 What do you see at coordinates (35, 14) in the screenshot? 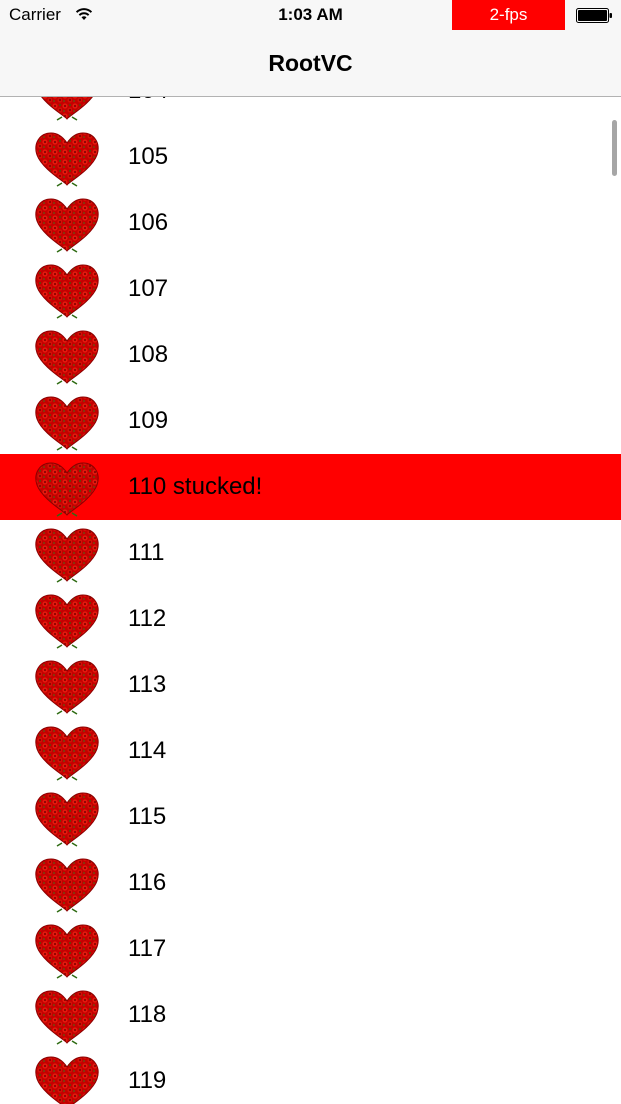
I see `carrier-label: Carrier` at bounding box center [35, 14].